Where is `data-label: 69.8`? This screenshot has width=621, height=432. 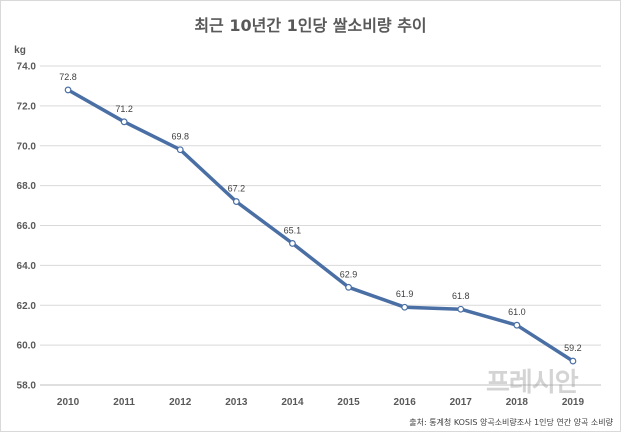 data-label: 69.8 is located at coordinates (180, 137).